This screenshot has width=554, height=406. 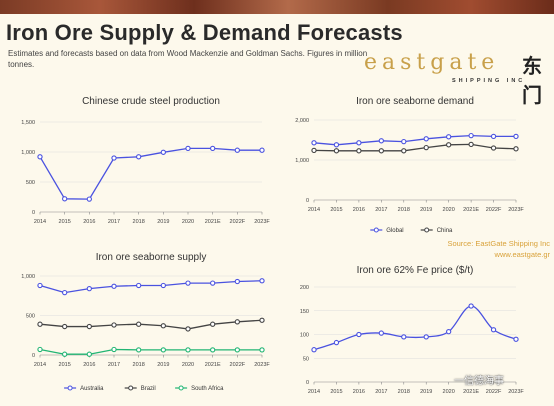 What do you see at coordinates (204, 32) in the screenshot?
I see `page-title: Iron Ore Supply & Demand Forecasts` at bounding box center [204, 32].